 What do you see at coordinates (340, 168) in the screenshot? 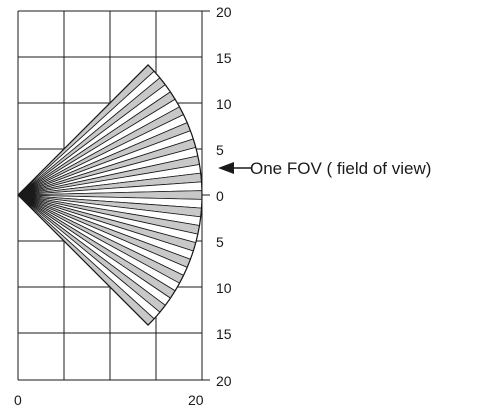
I see `fov-callout-label: One FOV ( field of view)` at bounding box center [340, 168].